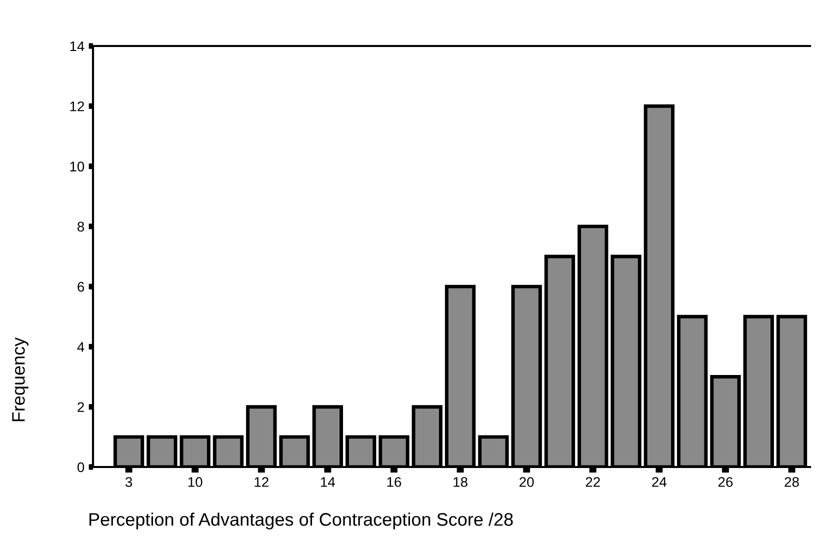  I want to click on y-tick-label: 2, so click(81, 407).